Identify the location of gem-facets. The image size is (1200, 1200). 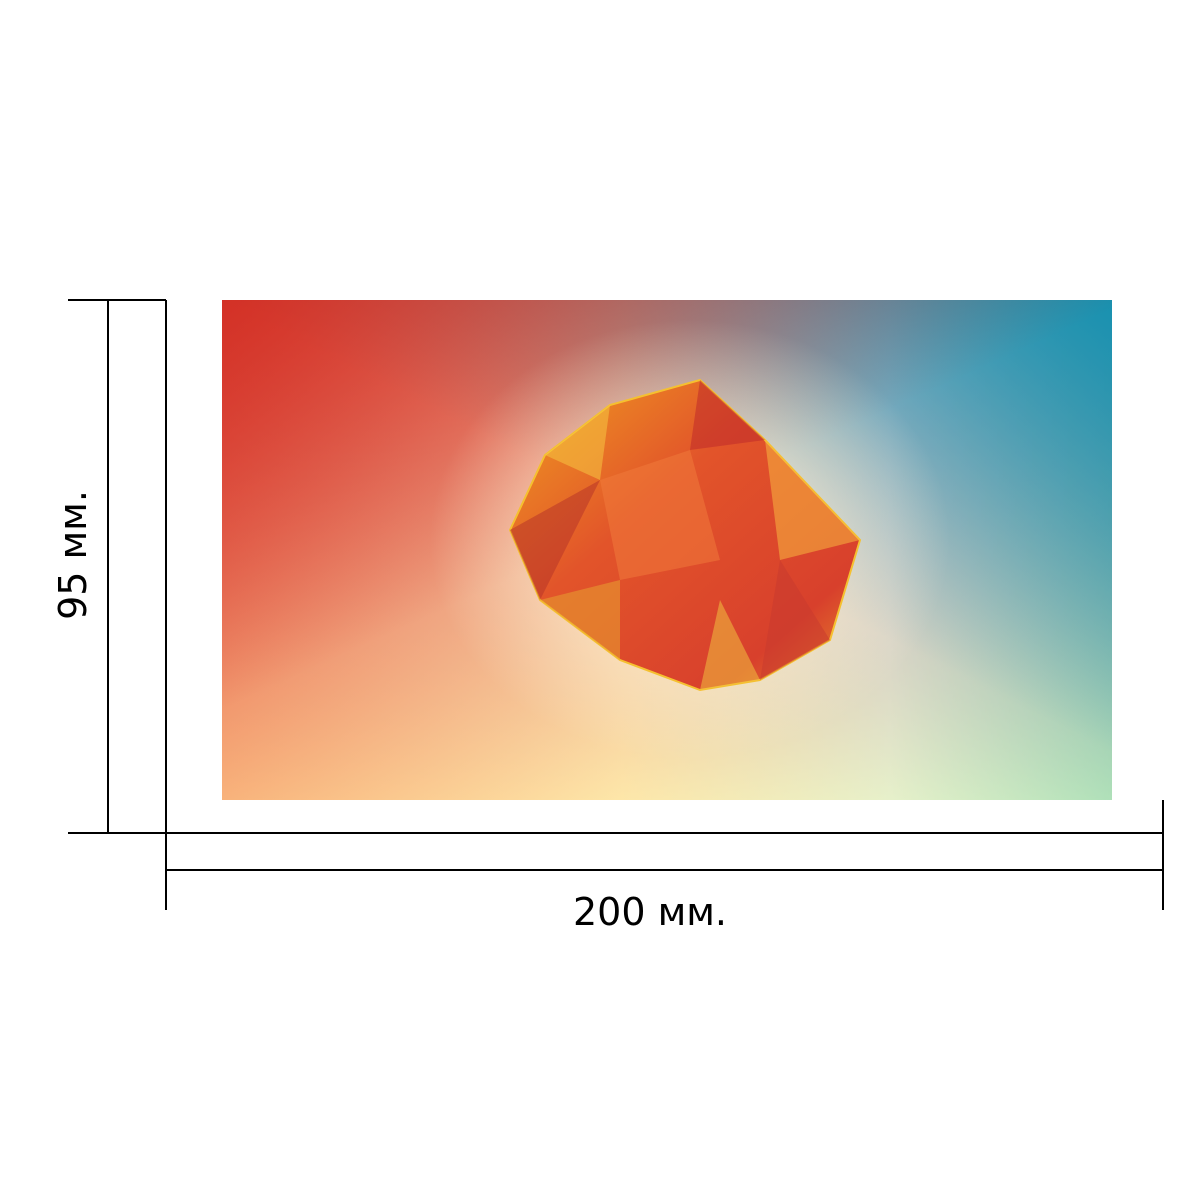
(685, 535).